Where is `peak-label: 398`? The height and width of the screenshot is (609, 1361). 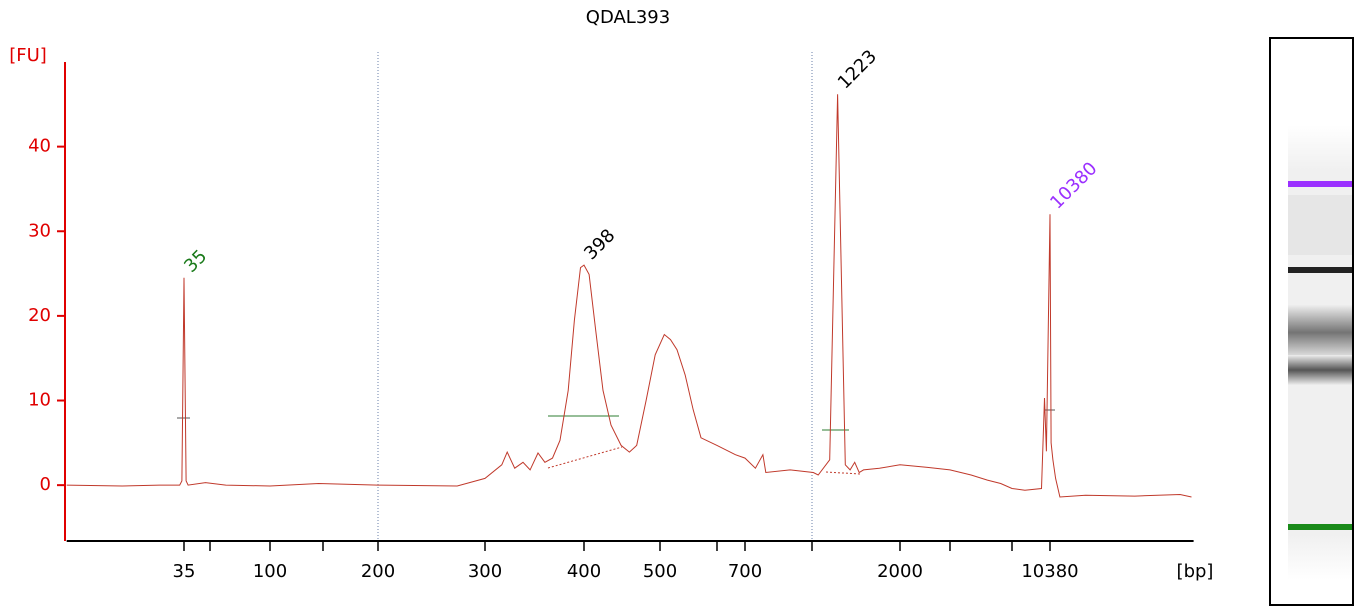 peak-label: 398 is located at coordinates (599, 244).